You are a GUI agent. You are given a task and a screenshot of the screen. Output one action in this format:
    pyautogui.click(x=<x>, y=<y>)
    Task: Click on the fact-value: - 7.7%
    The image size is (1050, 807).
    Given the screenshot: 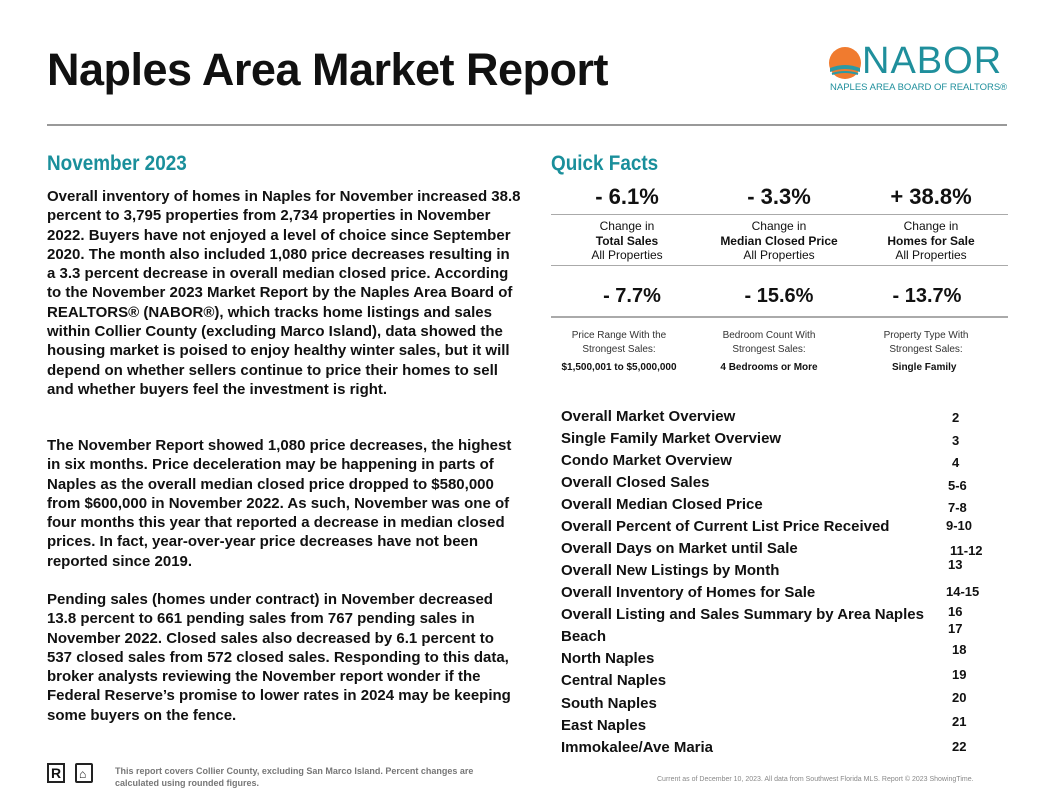 What is the action you would take?
    pyautogui.click(x=632, y=296)
    